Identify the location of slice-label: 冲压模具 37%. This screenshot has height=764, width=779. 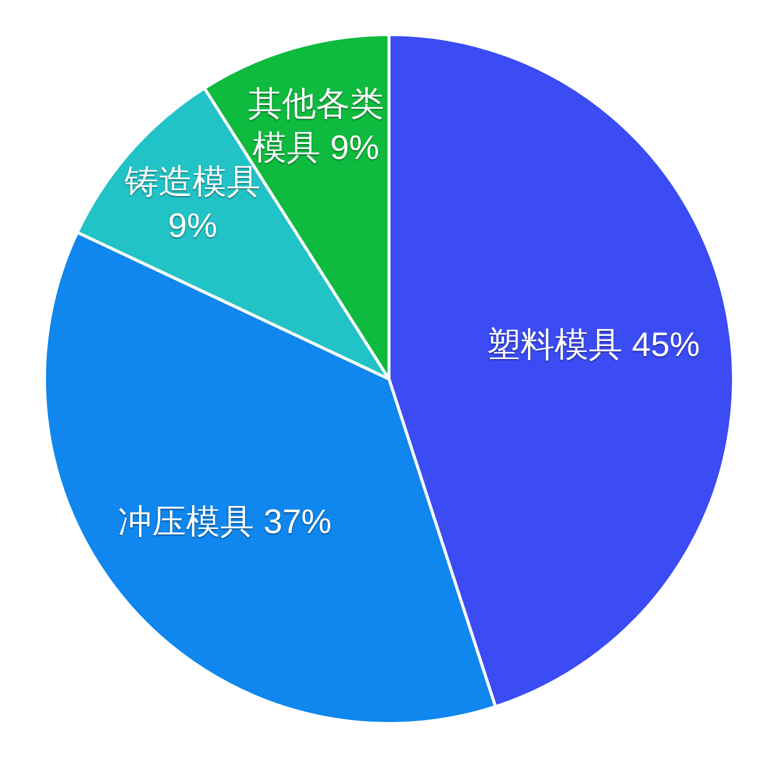
(225, 522).